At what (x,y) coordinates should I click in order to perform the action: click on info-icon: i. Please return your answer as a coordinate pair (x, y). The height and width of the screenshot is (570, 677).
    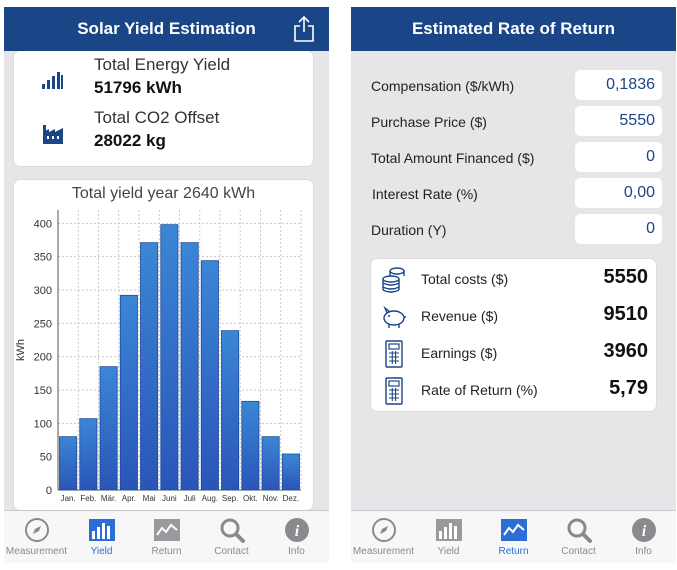
    Looking at the image, I should click on (643, 530).